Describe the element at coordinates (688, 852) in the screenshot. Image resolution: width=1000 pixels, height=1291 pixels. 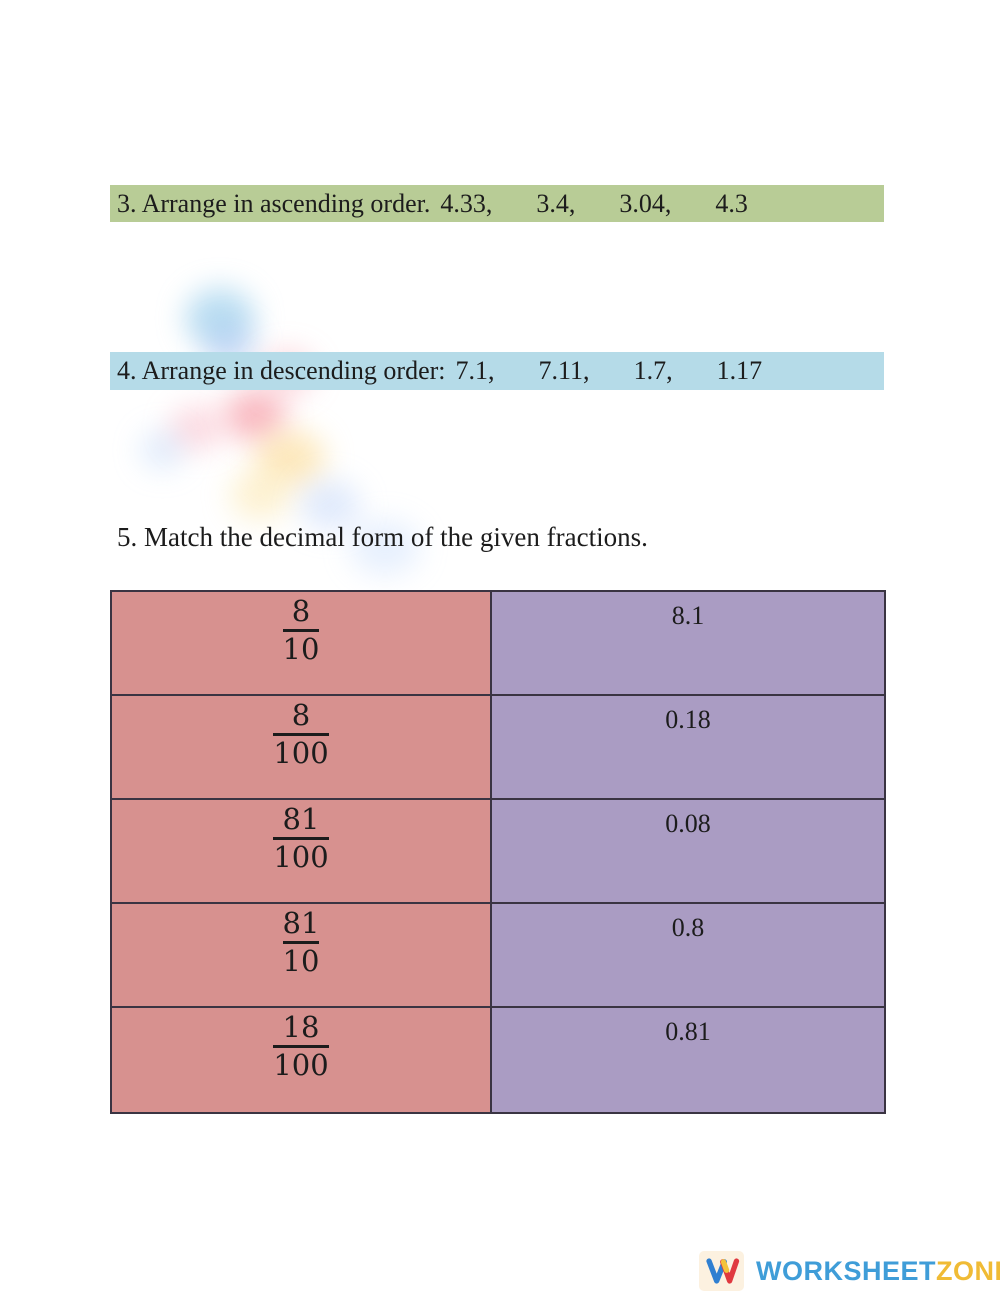
I see `decimal-cell: 0.08` at that location.